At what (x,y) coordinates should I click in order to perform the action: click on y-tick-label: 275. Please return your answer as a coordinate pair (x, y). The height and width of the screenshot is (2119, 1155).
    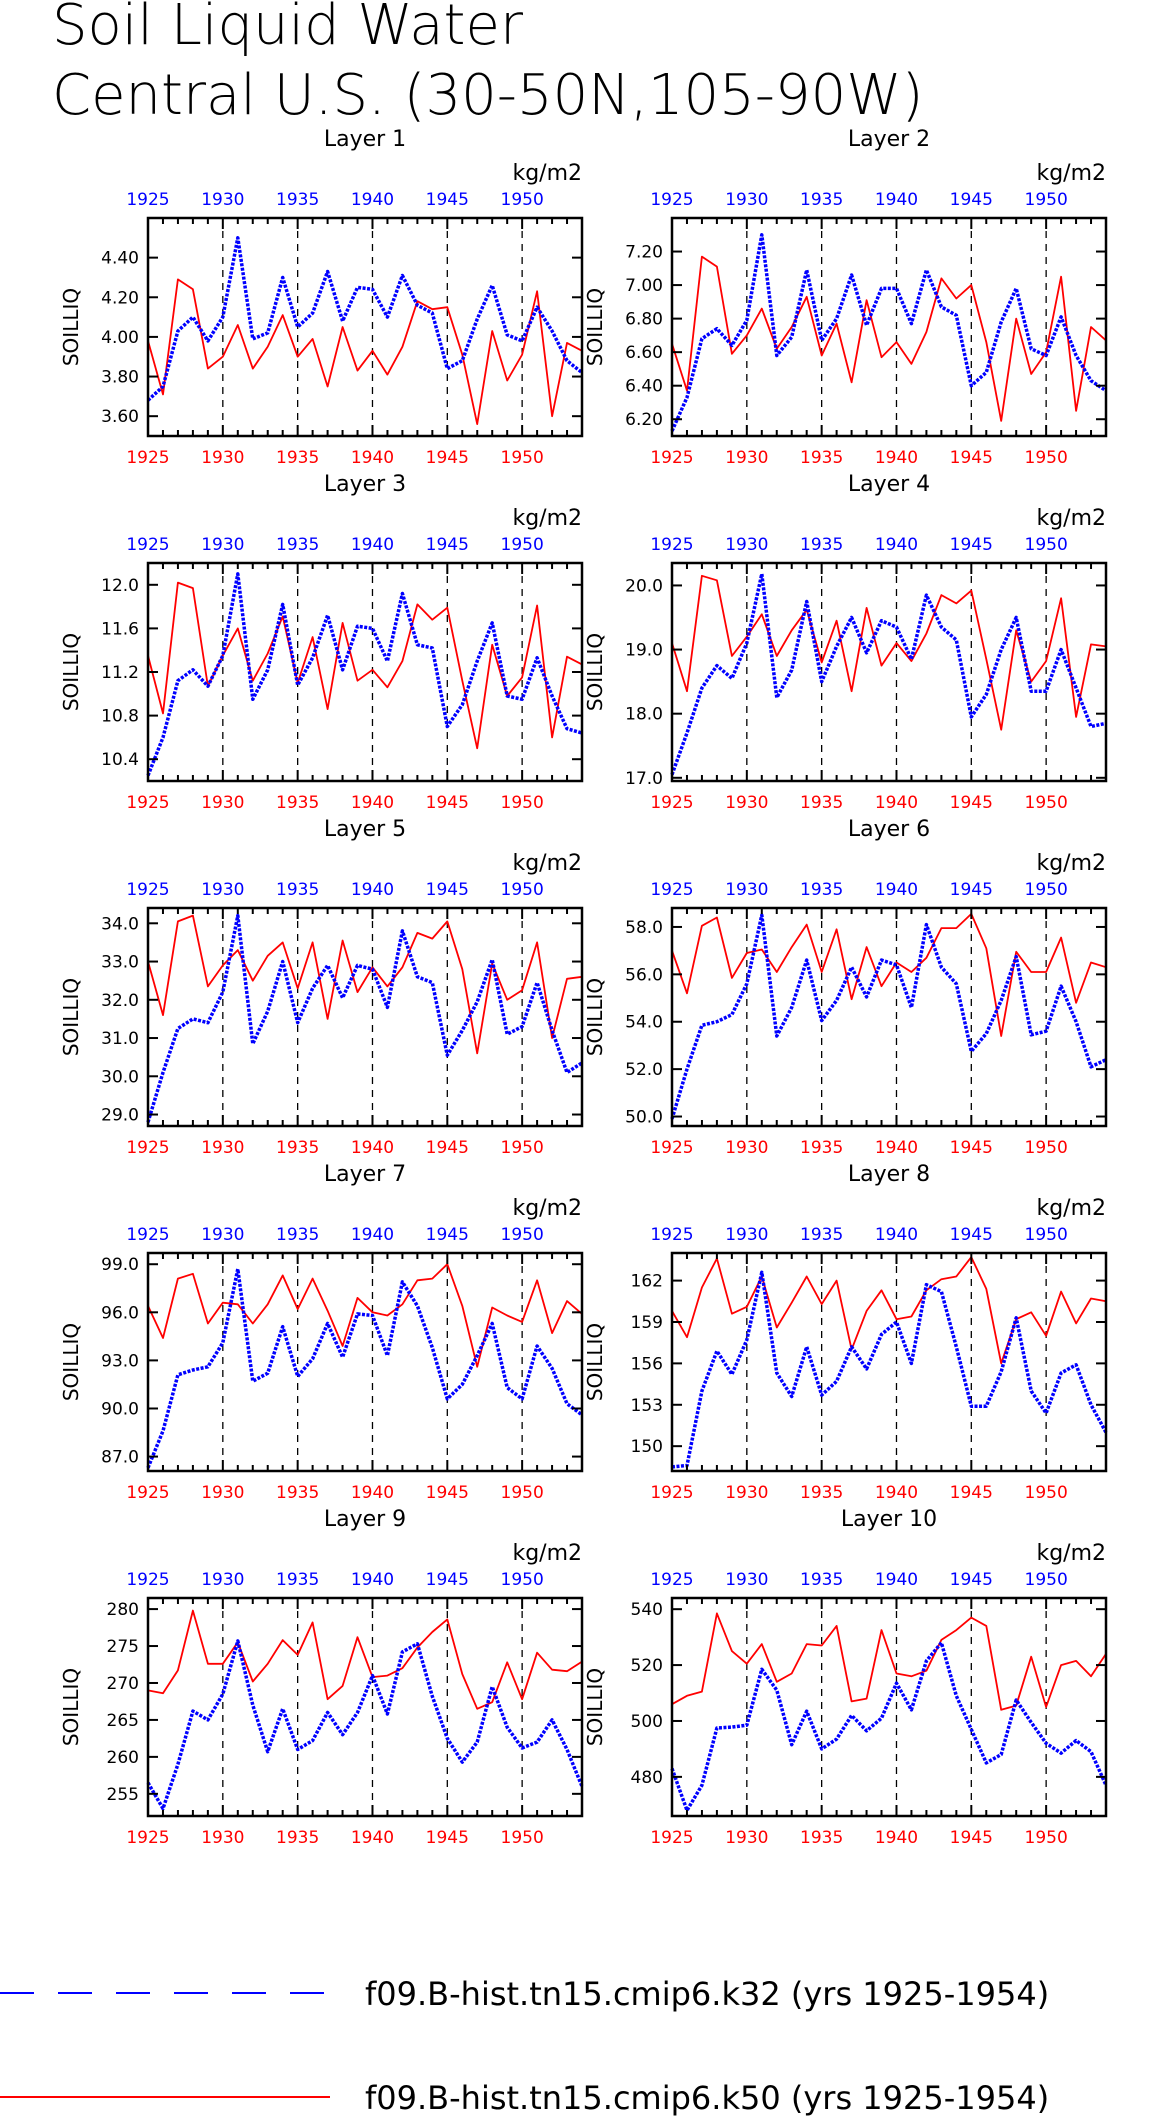
    Looking at the image, I should click on (123, 1647).